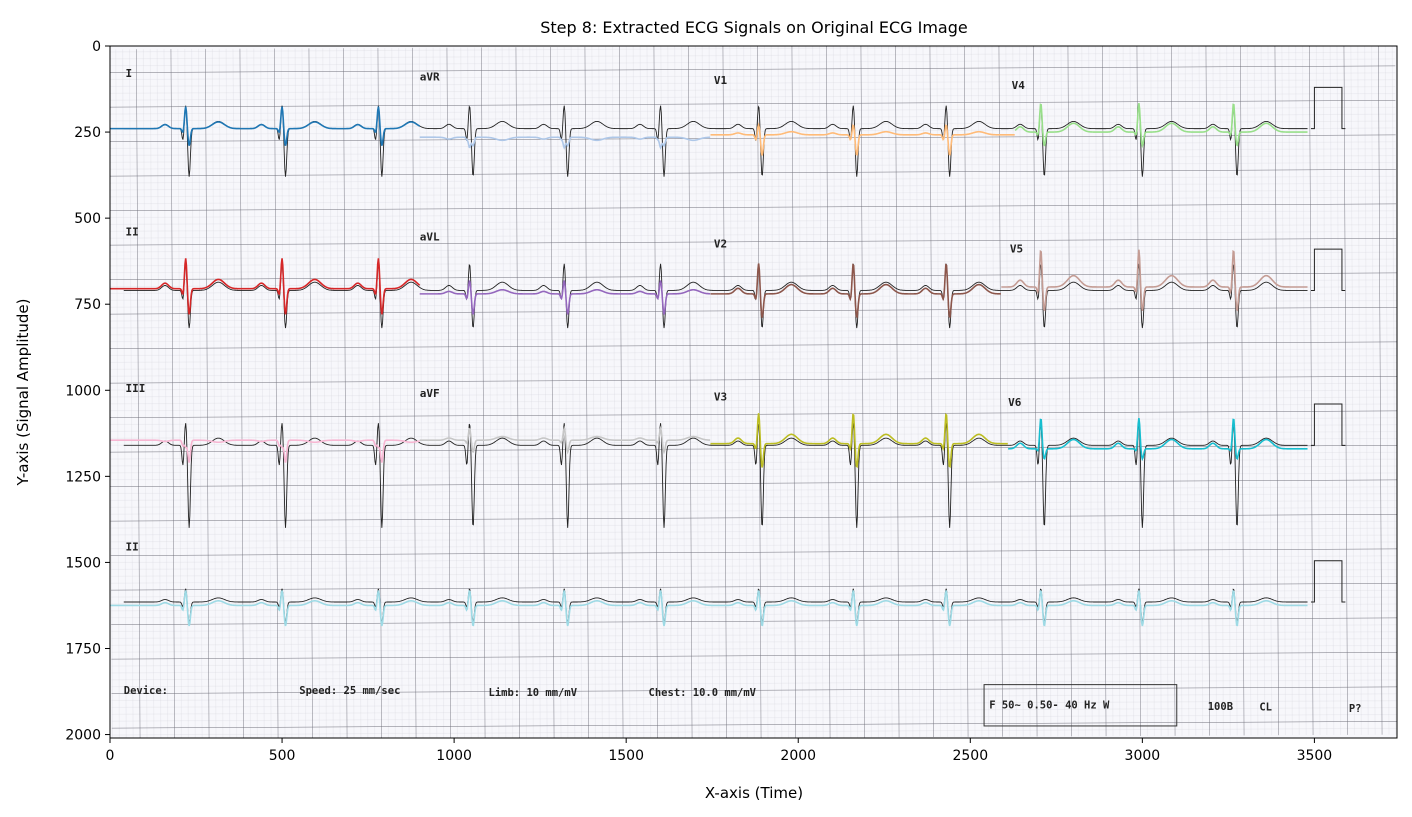 The width and height of the screenshot is (1412, 817). Describe the element at coordinates (23, 392) in the screenshot. I see `y-axis-label: Y-axis (Signal Amplitude)` at that location.